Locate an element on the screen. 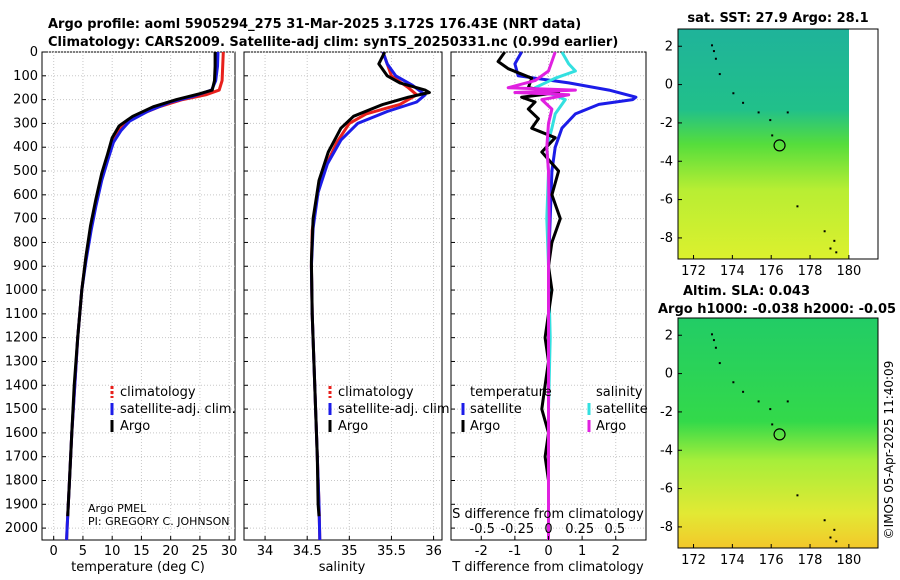 The height and width of the screenshot is (580, 900). y-tick-label: 1200 is located at coordinates (21, 338).